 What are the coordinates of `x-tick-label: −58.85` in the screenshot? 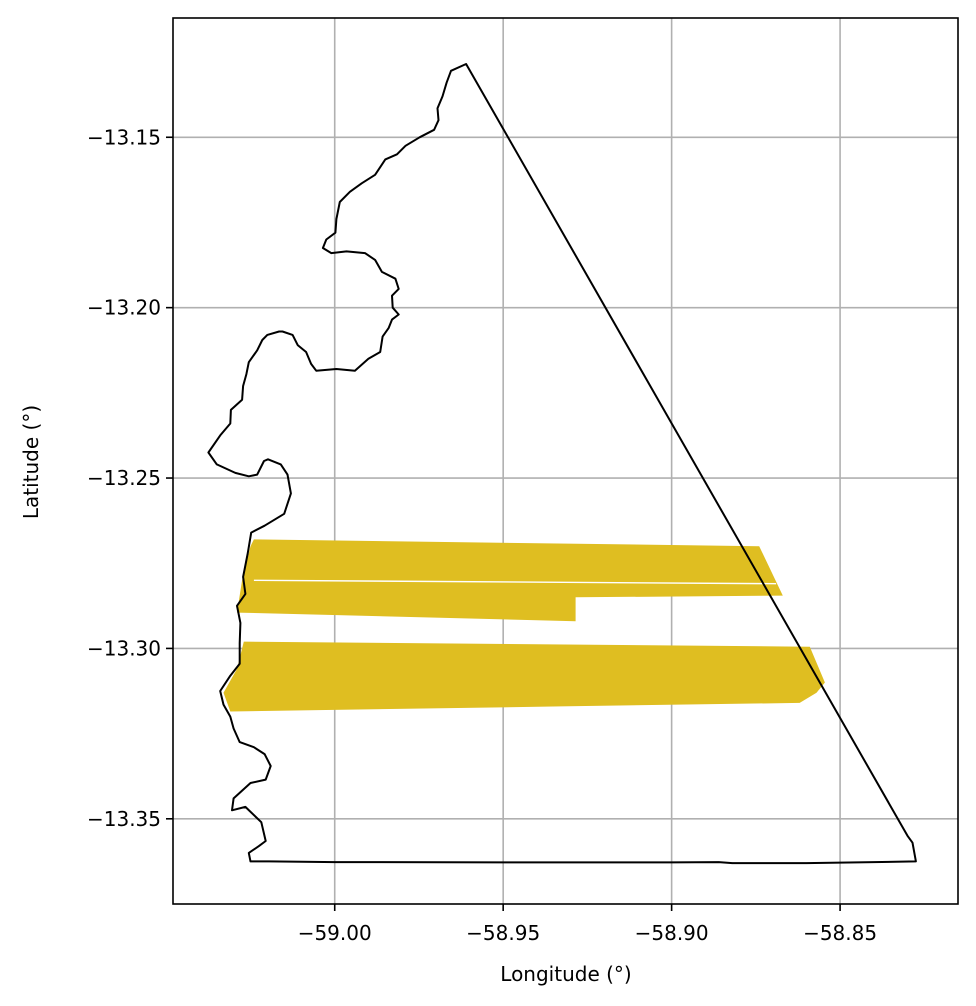 It's located at (840, 933).